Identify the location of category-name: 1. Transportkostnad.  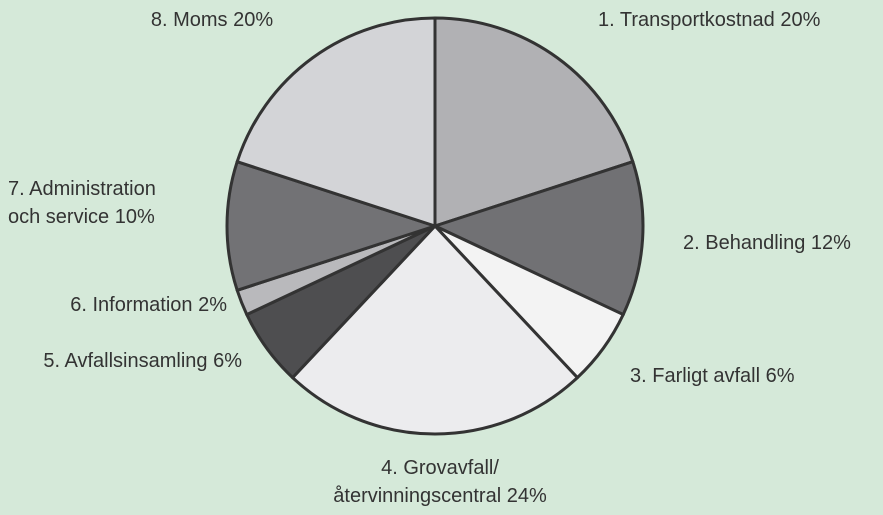
(686, 20).